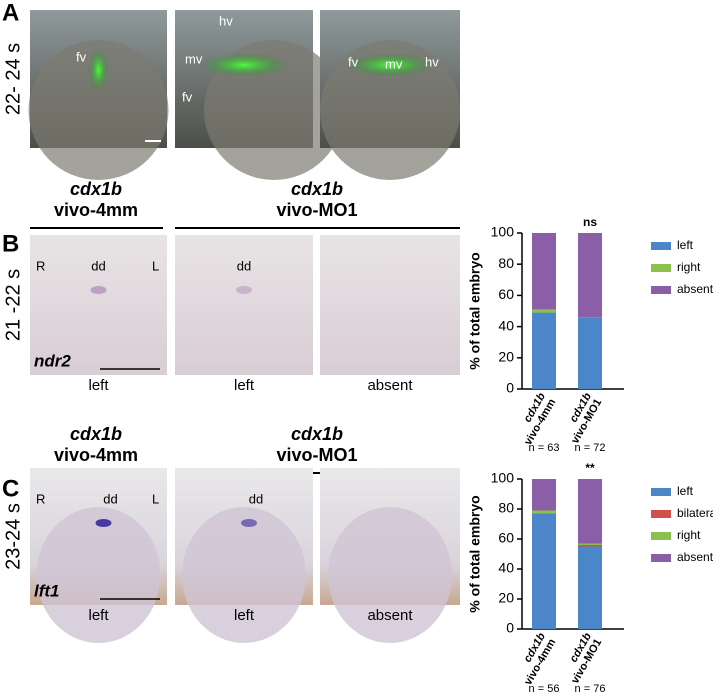 This screenshot has height=694, width=713. Describe the element at coordinates (544, 688) in the screenshot. I see `n-label: n = 56` at that location.